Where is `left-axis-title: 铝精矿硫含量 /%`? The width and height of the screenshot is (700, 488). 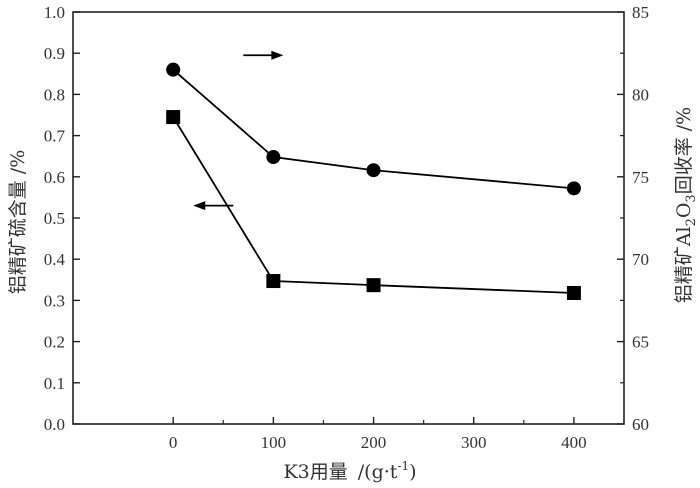 left-axis-title: 铝精矿硫含量 /% is located at coordinates (18, 222).